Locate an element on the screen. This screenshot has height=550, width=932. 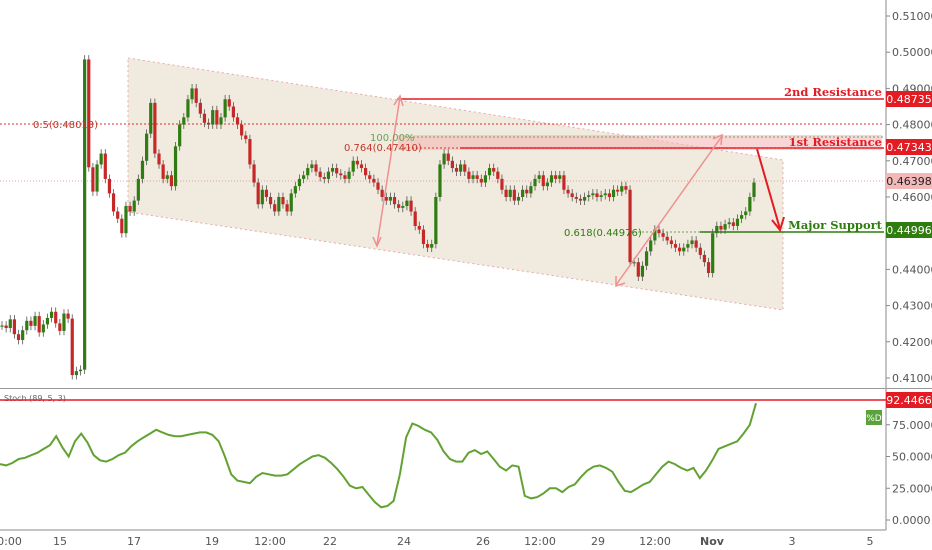
second-resistance-value: 0.48735 is located at coordinates (909, 99).